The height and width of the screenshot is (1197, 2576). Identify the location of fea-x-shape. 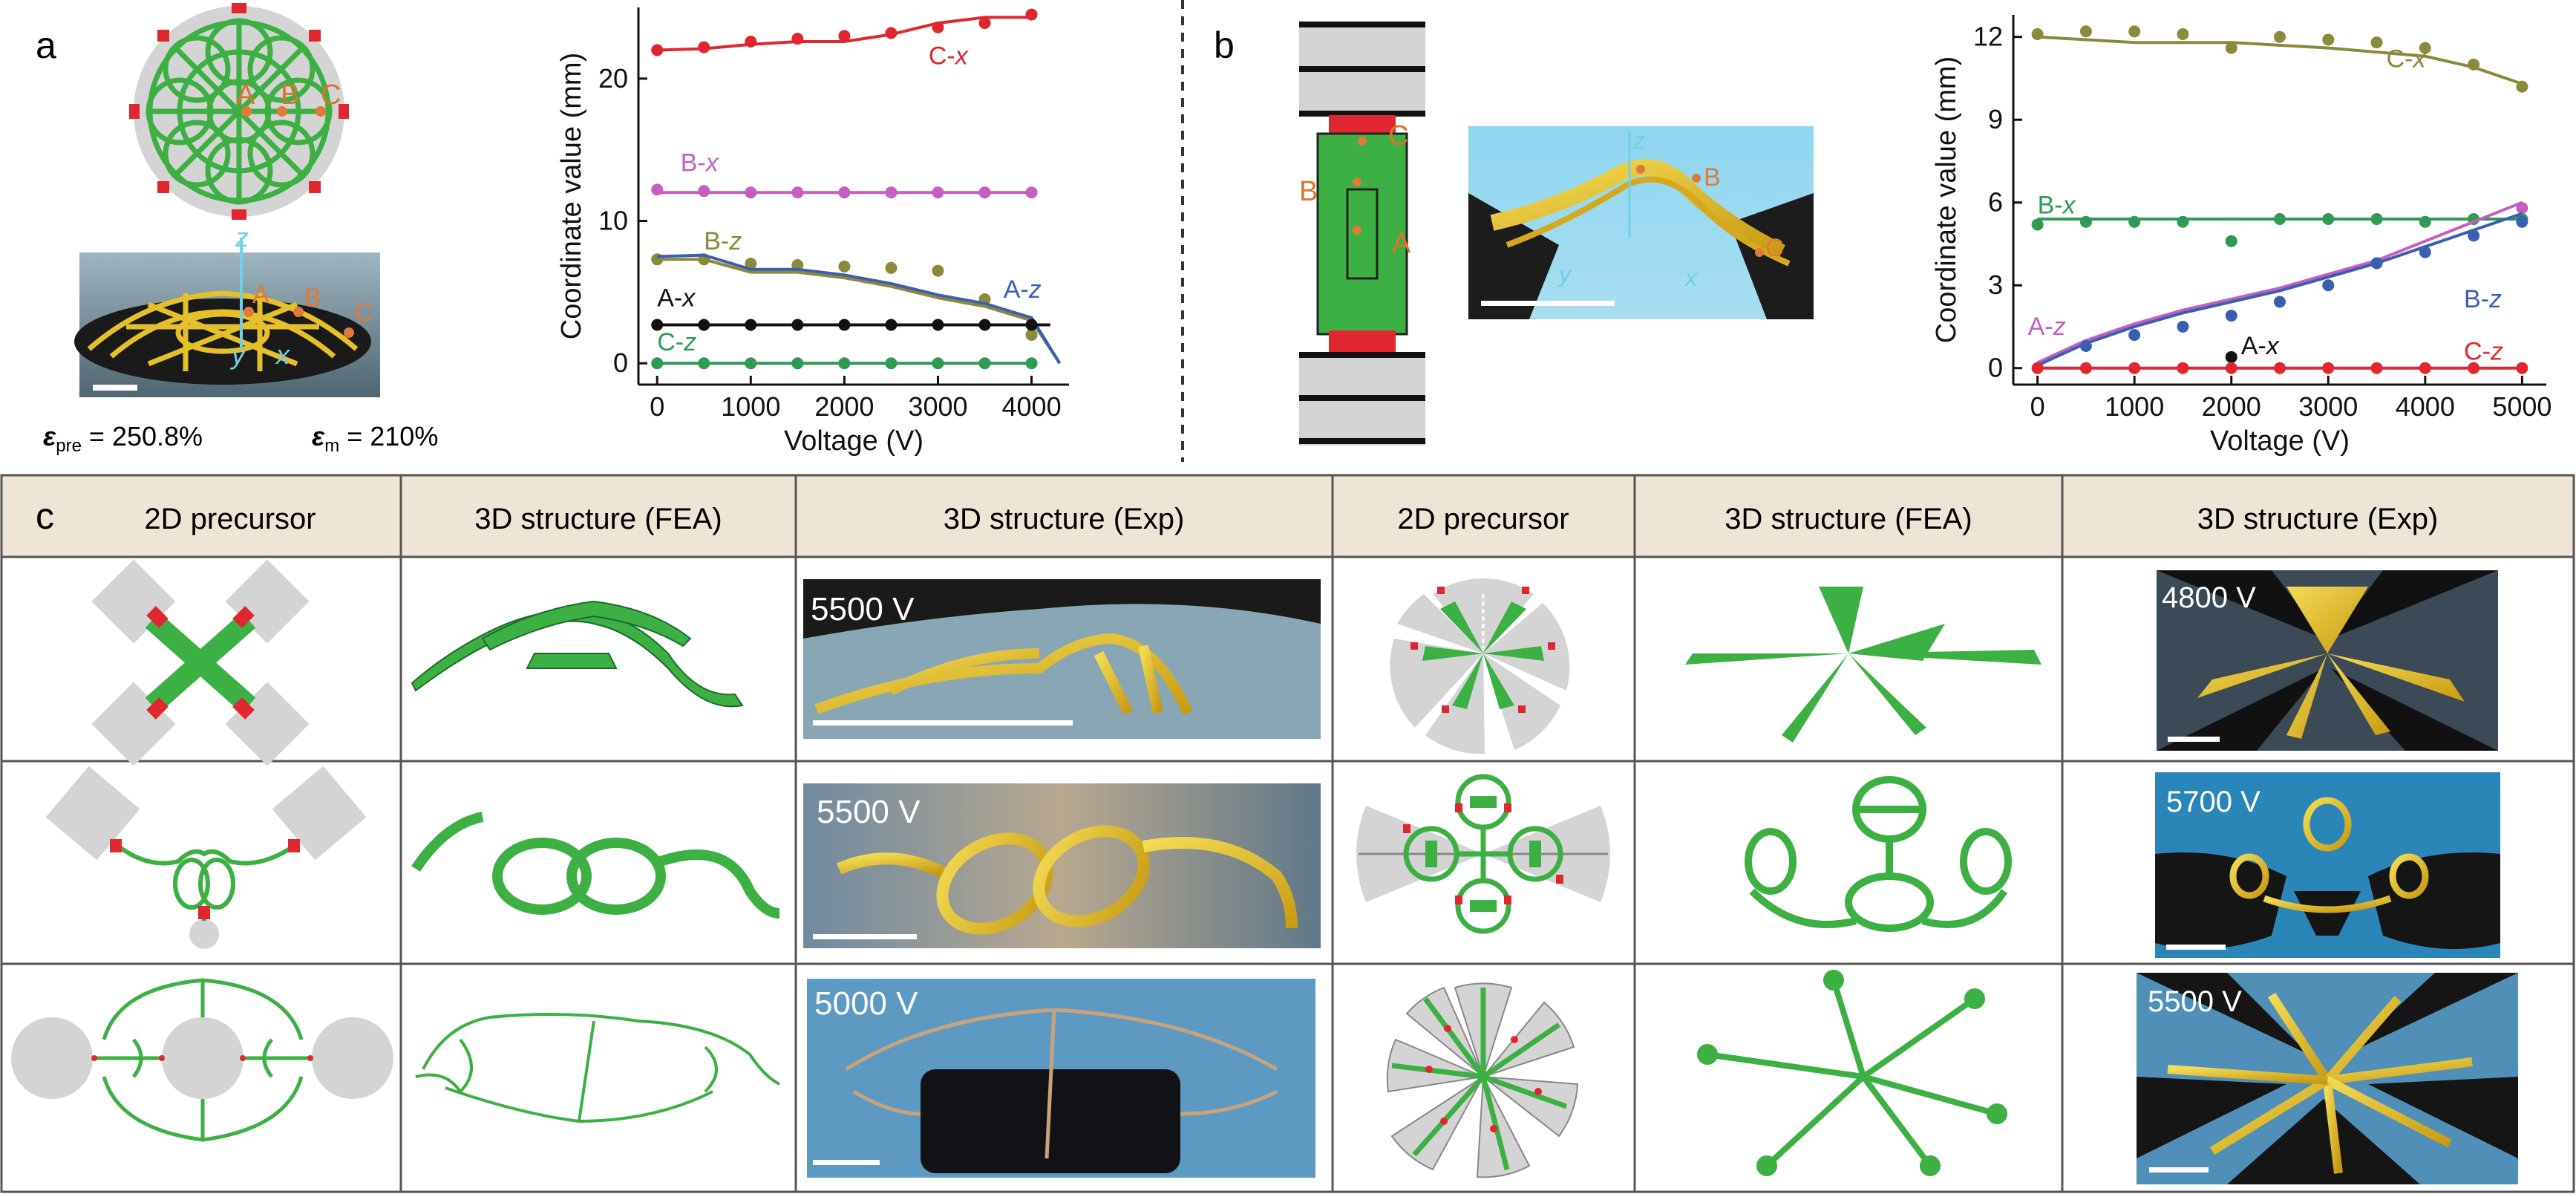
(577, 654).